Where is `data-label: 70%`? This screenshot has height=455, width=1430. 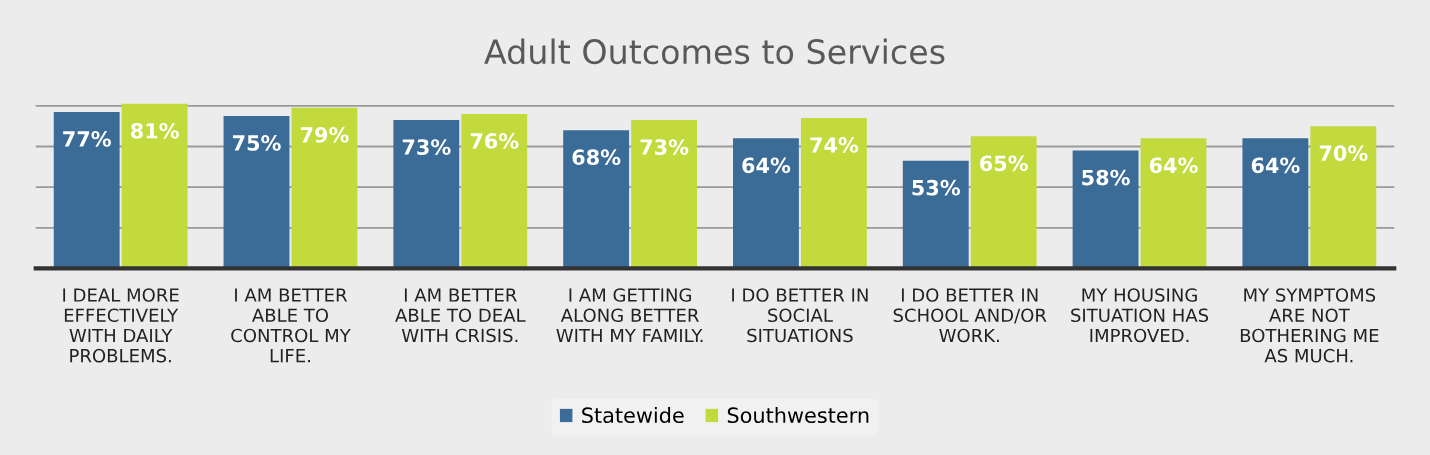
data-label: 70% is located at coordinates (1343, 153).